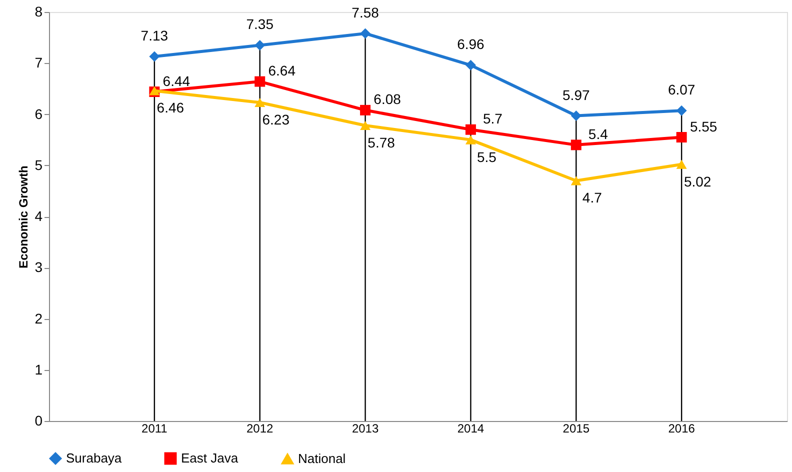 The image size is (792, 472). Describe the element at coordinates (598, 134) in the screenshot. I see `data-label: 5.4` at that location.